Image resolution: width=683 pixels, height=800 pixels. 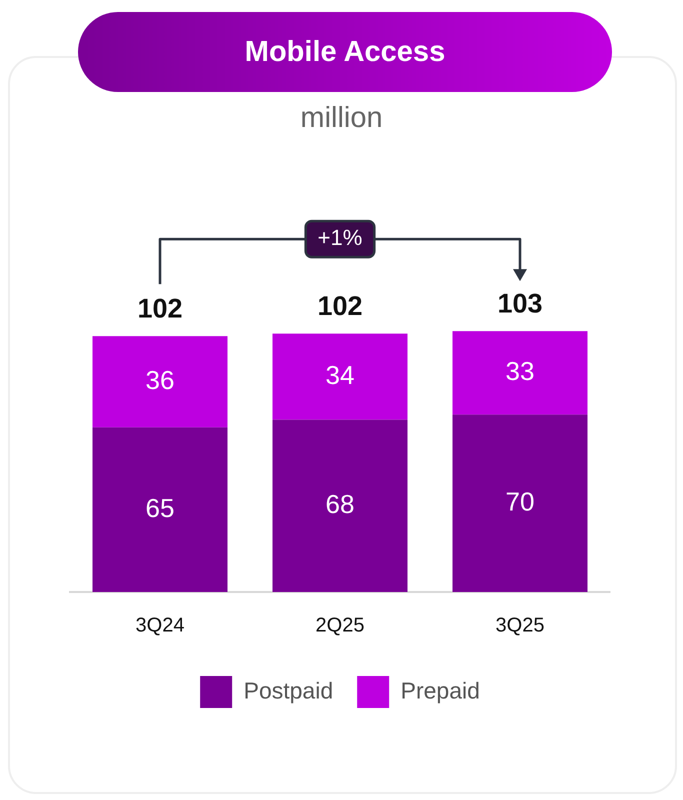 I want to click on legend-label: Postpaid, so click(x=289, y=690).